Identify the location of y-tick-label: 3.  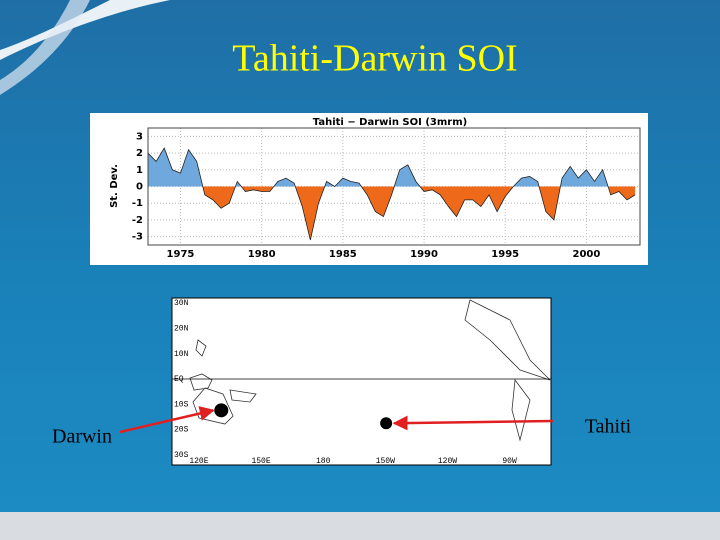
(139, 136).